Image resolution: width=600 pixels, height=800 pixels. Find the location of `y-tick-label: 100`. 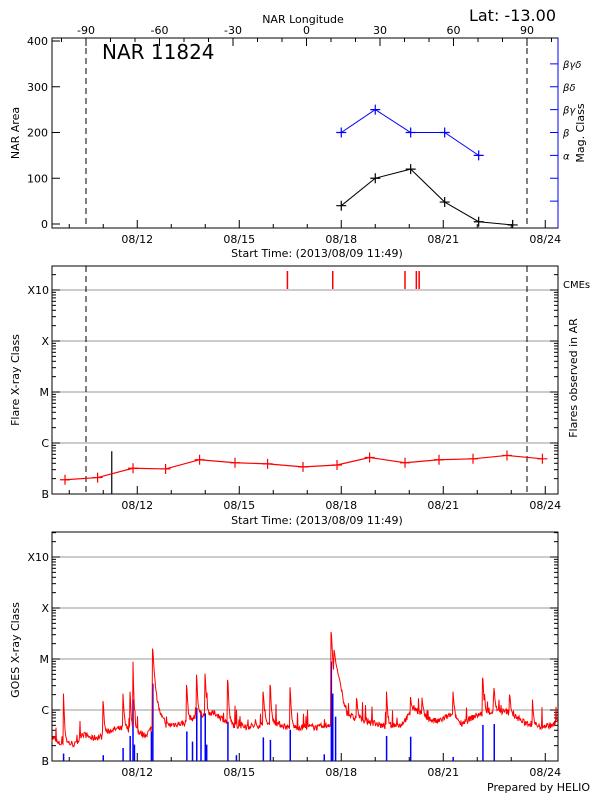

y-tick-label: 100 is located at coordinates (37, 178).